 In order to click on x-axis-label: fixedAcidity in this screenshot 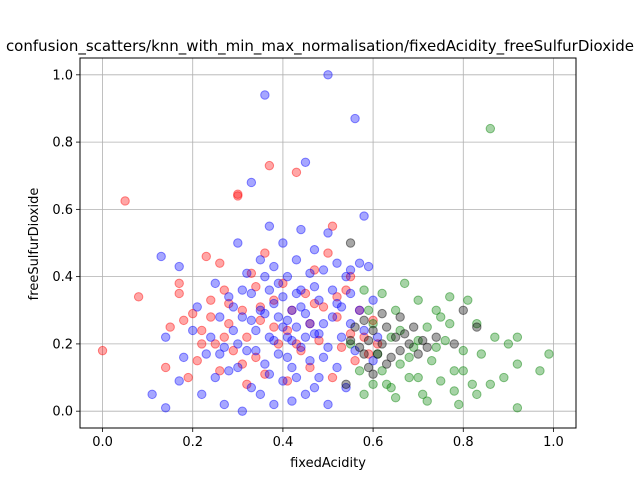, I will do `click(328, 463)`.